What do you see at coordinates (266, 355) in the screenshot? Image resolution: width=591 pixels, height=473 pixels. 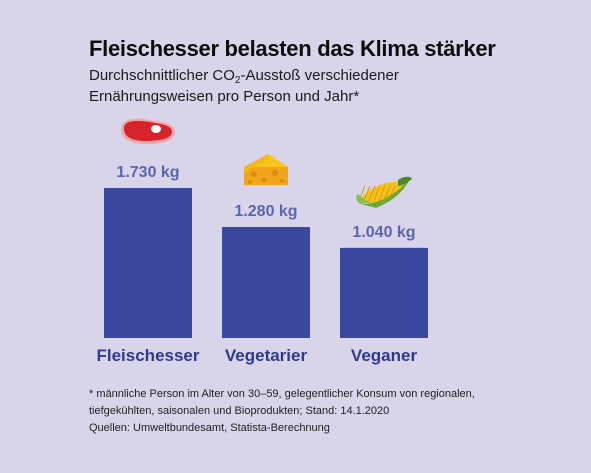 I see `category-label: Vegetarier` at bounding box center [266, 355].